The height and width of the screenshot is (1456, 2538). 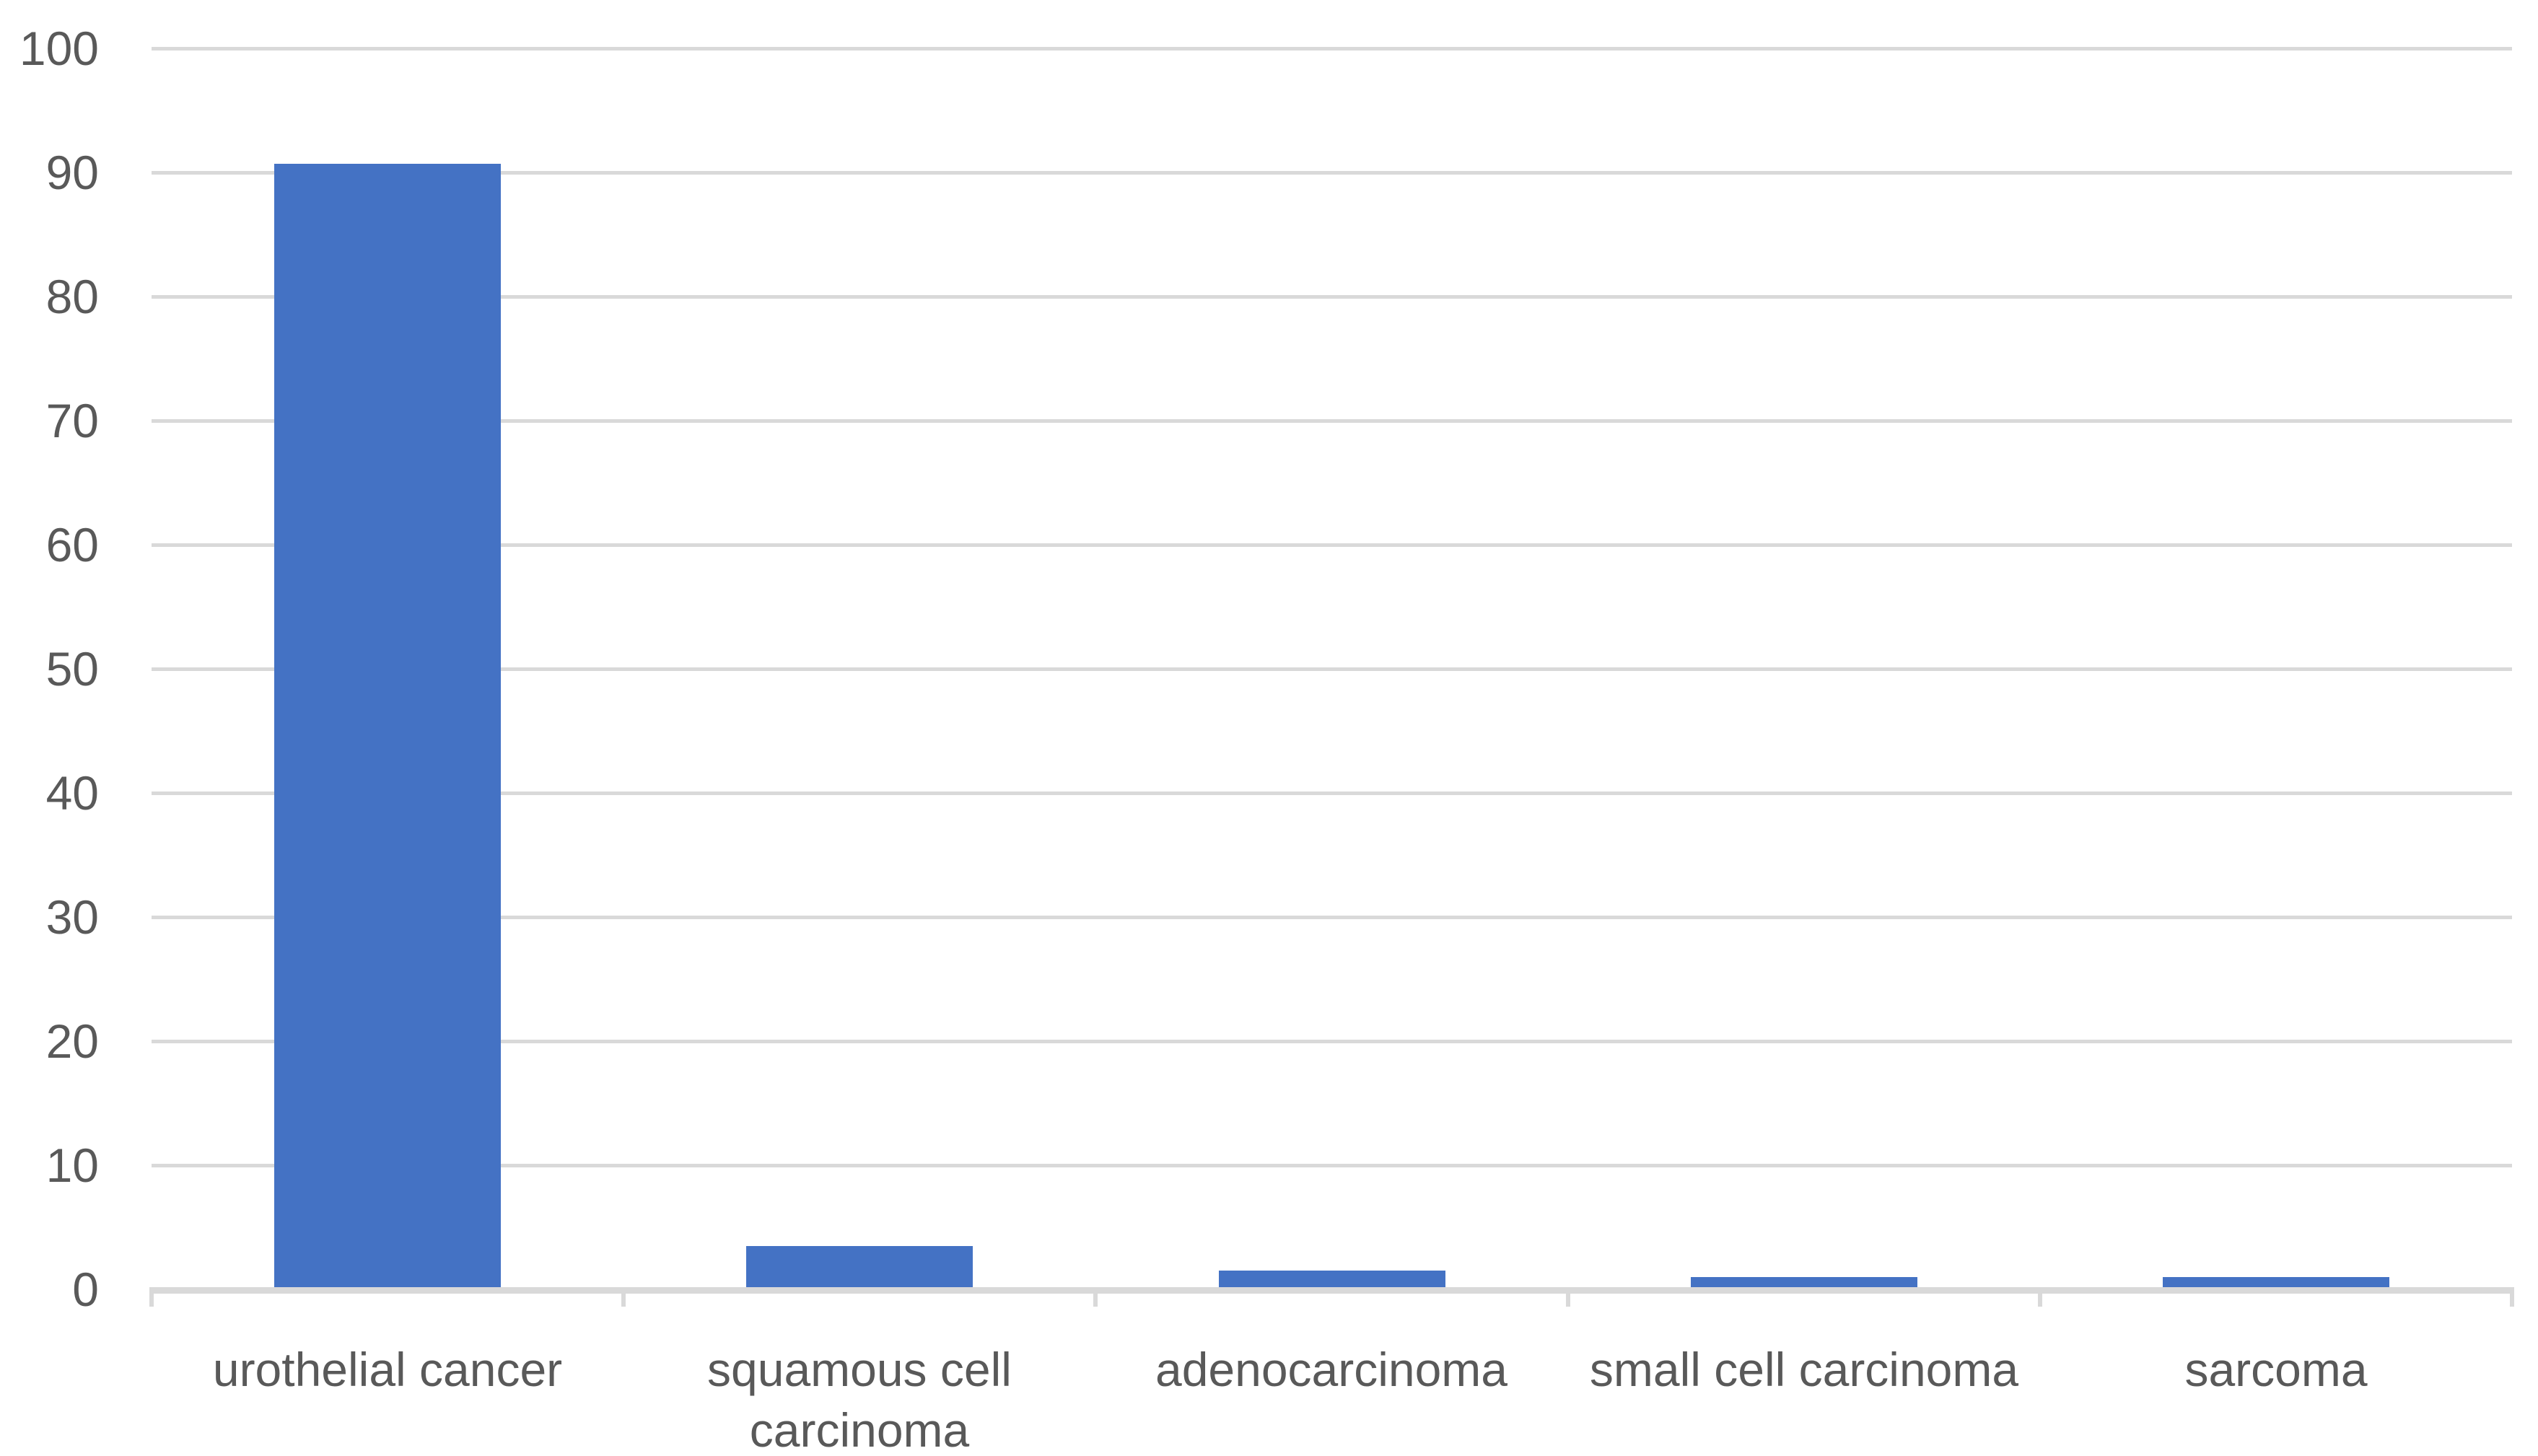 I want to click on y-tick-label-0: 0, so click(x=85, y=1289).